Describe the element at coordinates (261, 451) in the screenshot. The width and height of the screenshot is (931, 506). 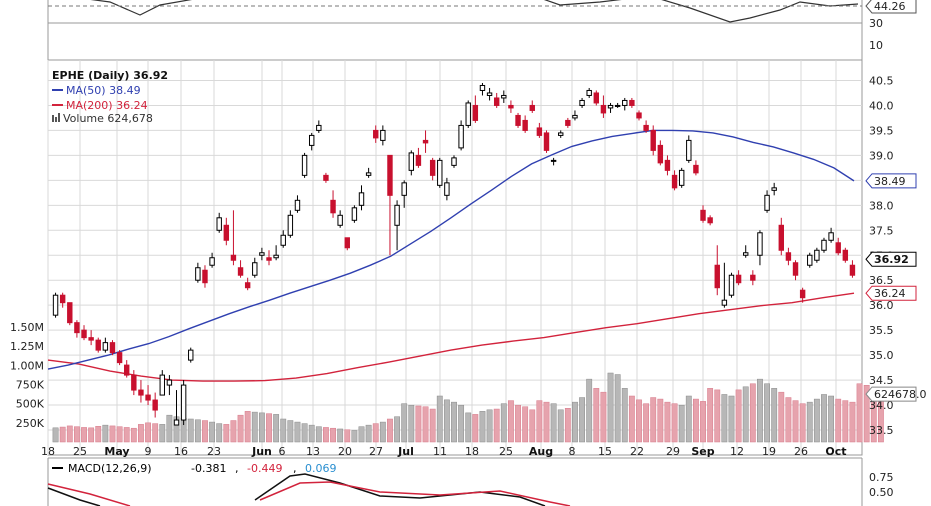
I see `date-tick-label: Jun` at that location.